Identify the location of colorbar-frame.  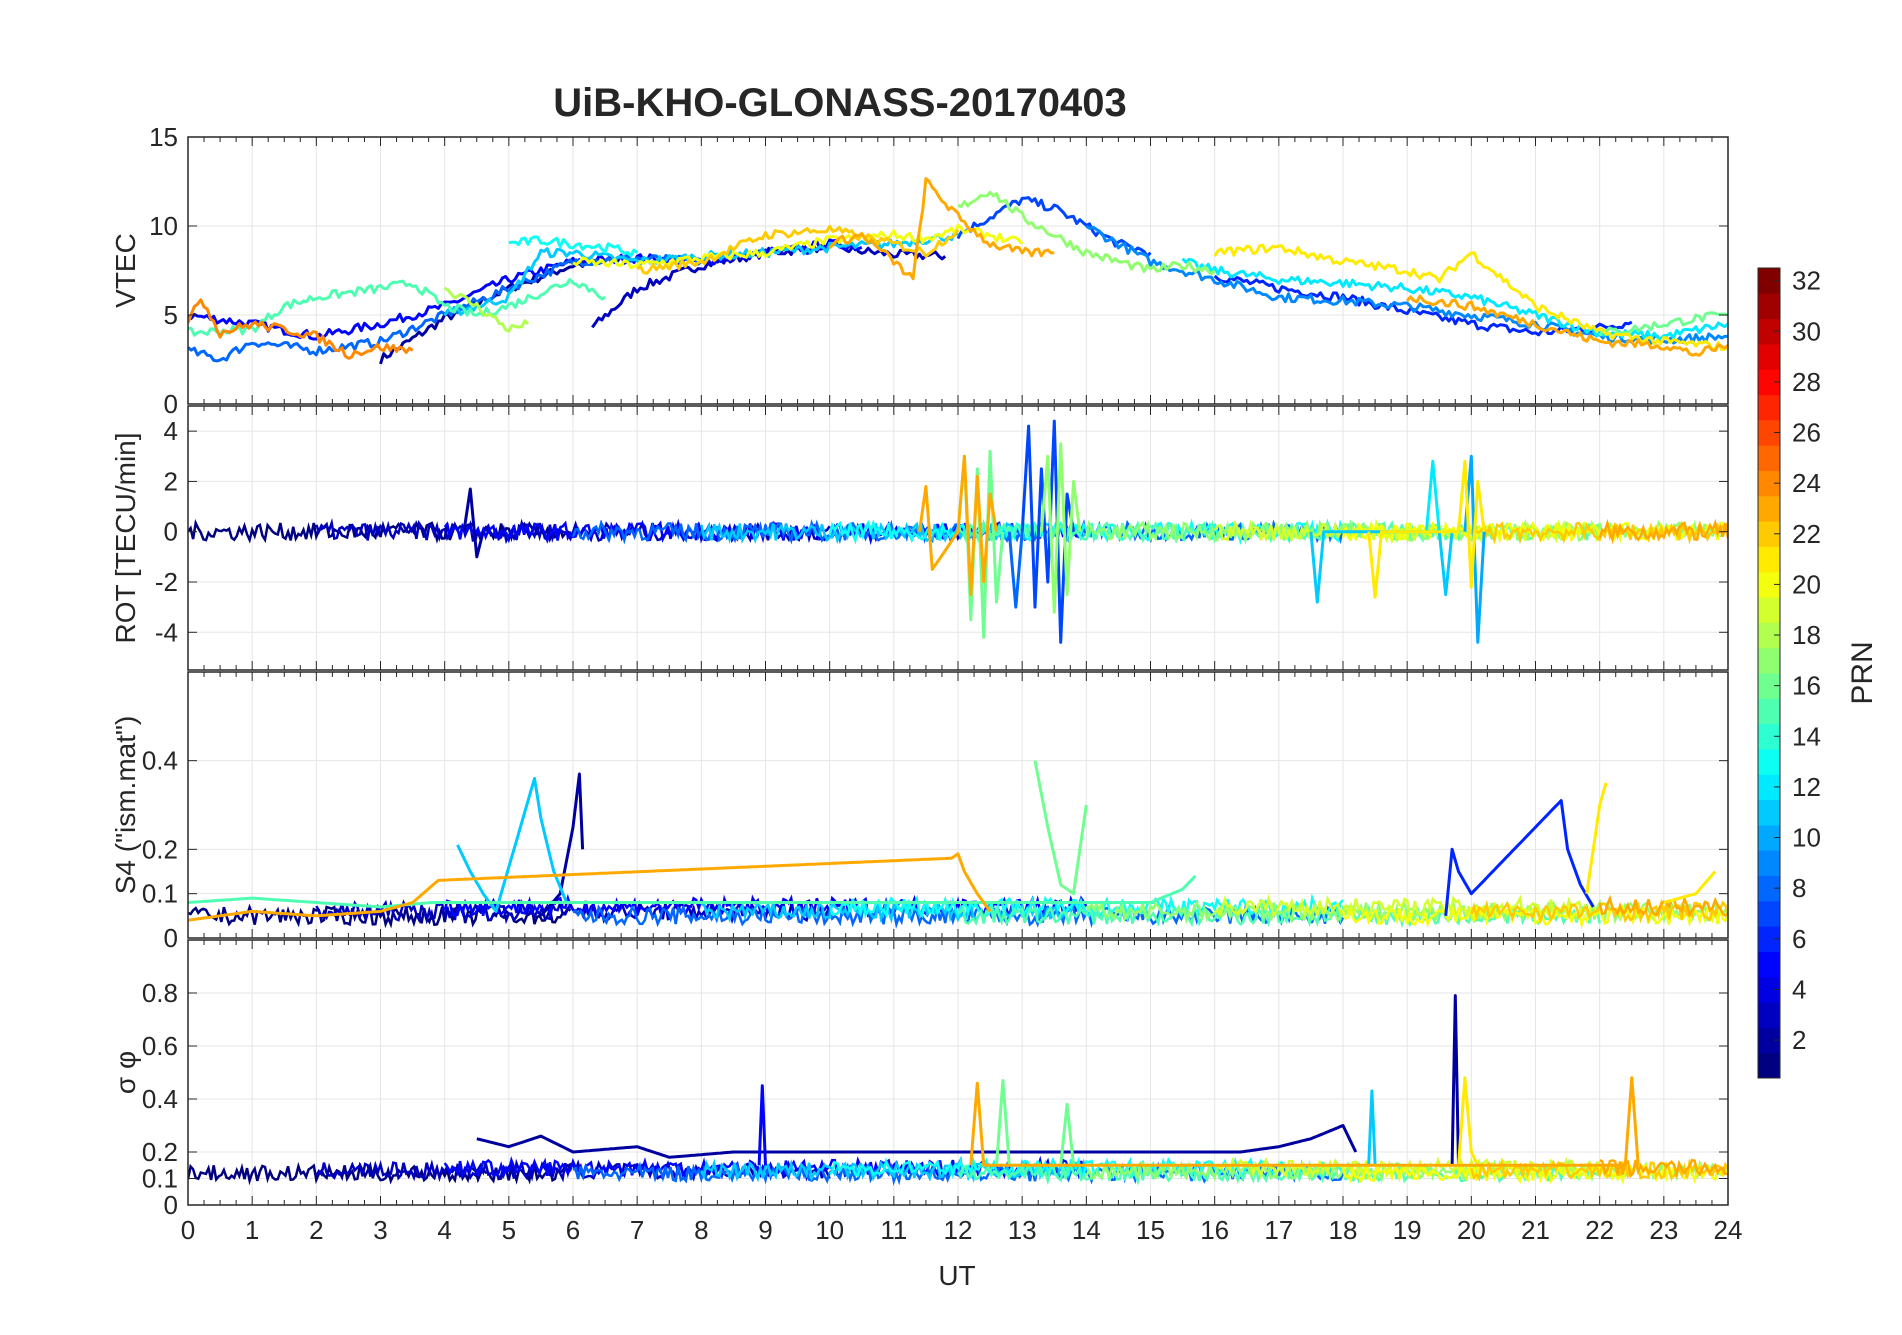
(1769, 673).